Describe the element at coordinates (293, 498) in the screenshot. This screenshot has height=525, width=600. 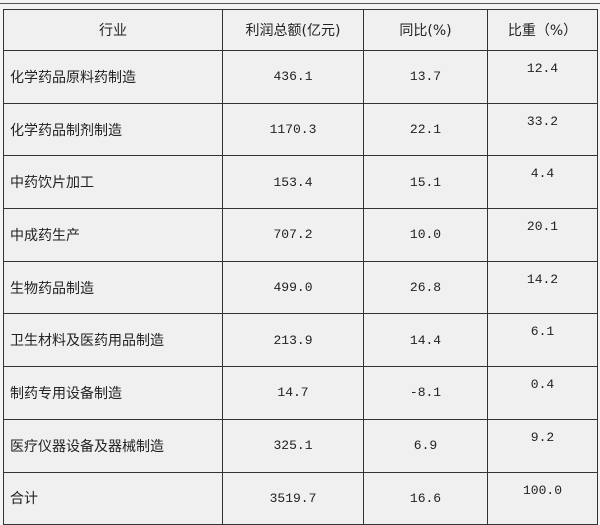
I see `profit-cell: 3519.7` at that location.